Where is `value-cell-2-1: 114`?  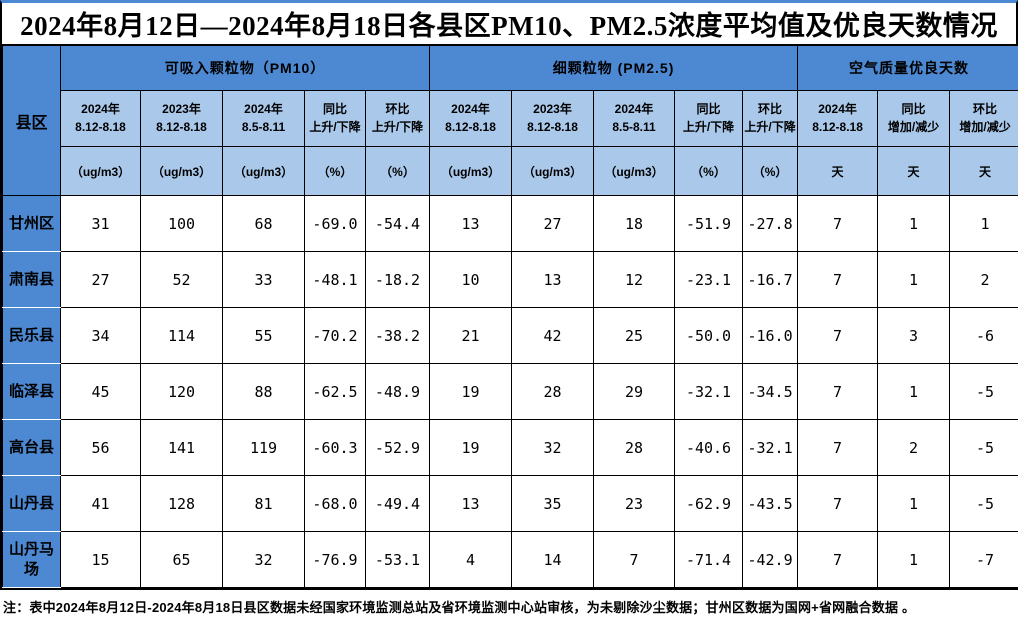
value-cell-2-1: 114 is located at coordinates (181, 335).